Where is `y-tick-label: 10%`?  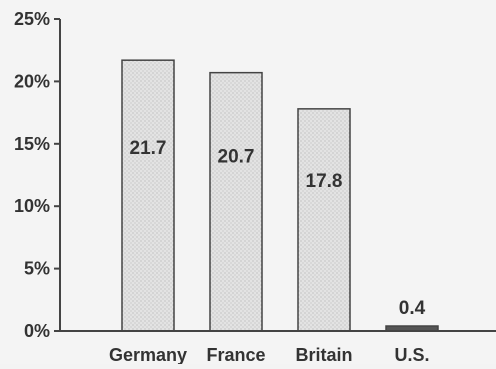
y-tick-label: 10% is located at coordinates (32, 206).